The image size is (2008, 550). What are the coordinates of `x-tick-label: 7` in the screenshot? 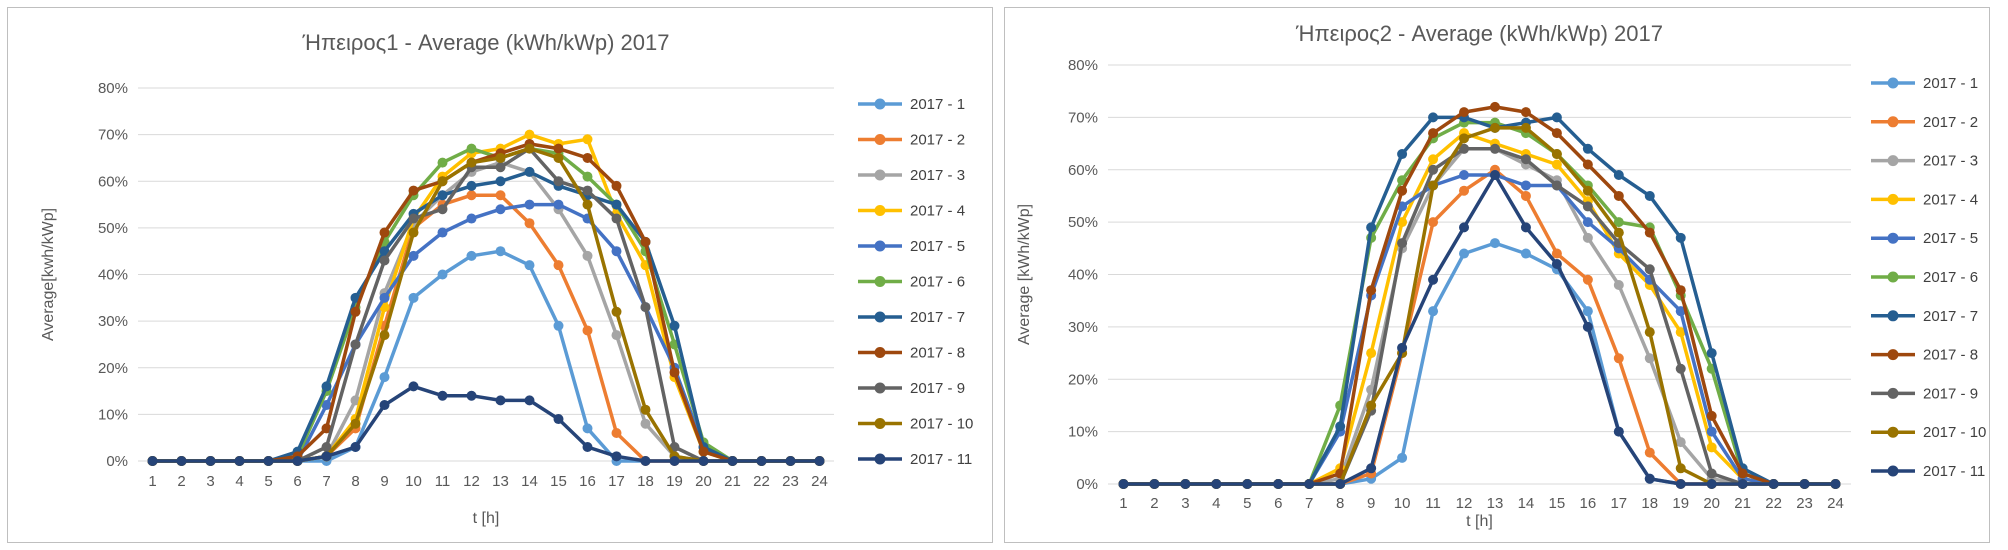 It's located at (326, 481).